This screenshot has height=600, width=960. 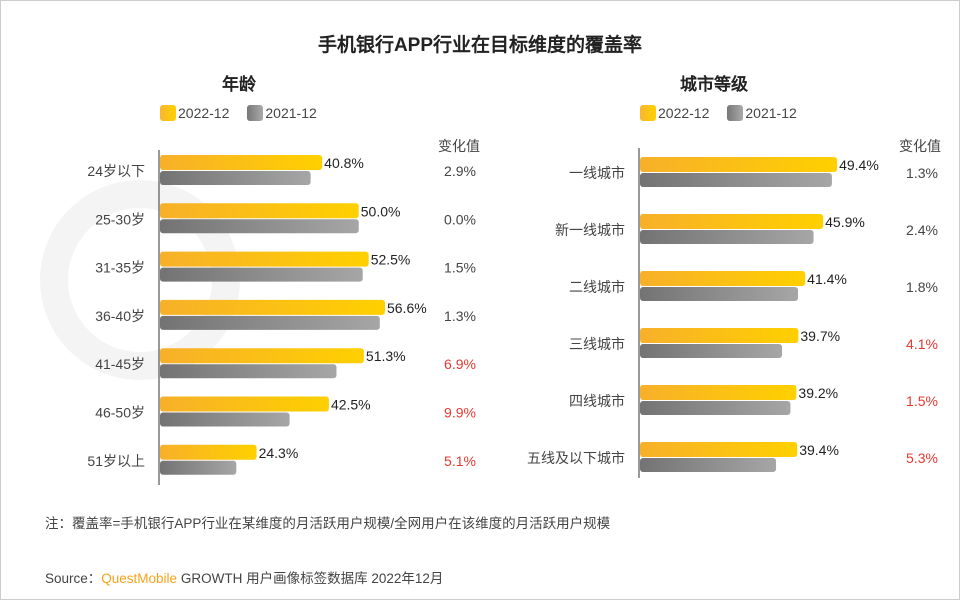 What do you see at coordinates (116, 171) in the screenshot?
I see `category-label: 24岁以下` at bounding box center [116, 171].